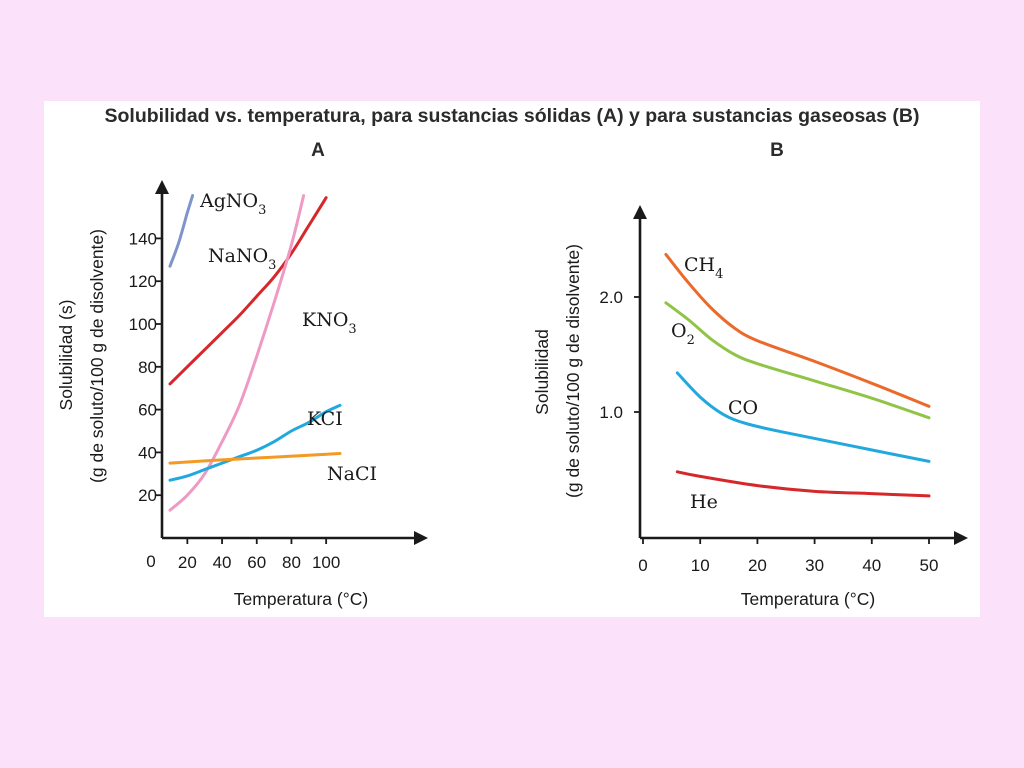 The height and width of the screenshot is (768, 1024). I want to click on series-line-kno3, so click(237, 353).